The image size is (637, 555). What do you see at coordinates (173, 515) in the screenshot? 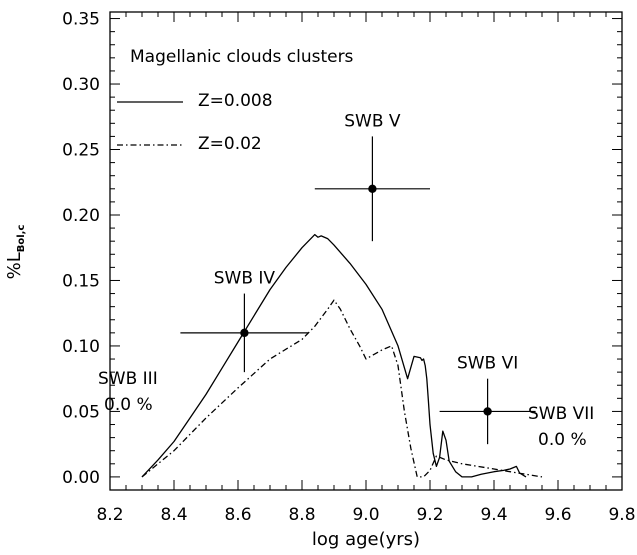
I see `x-tick-label: 8.4` at bounding box center [173, 515].